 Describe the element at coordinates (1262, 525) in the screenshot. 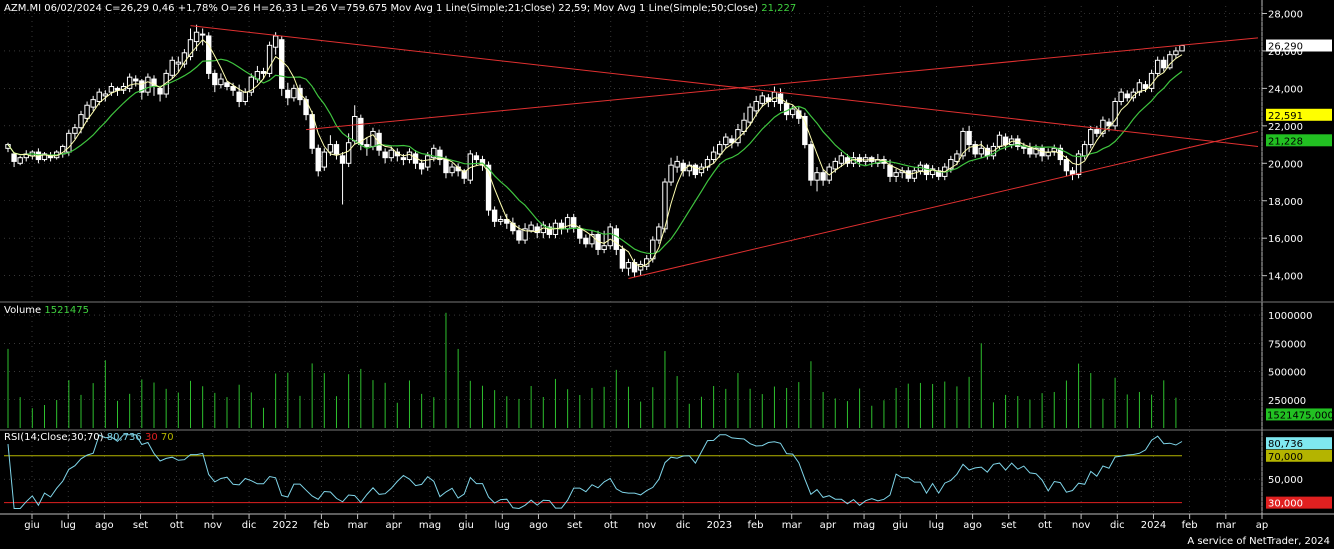

I see `time-tick-label: ap` at that location.